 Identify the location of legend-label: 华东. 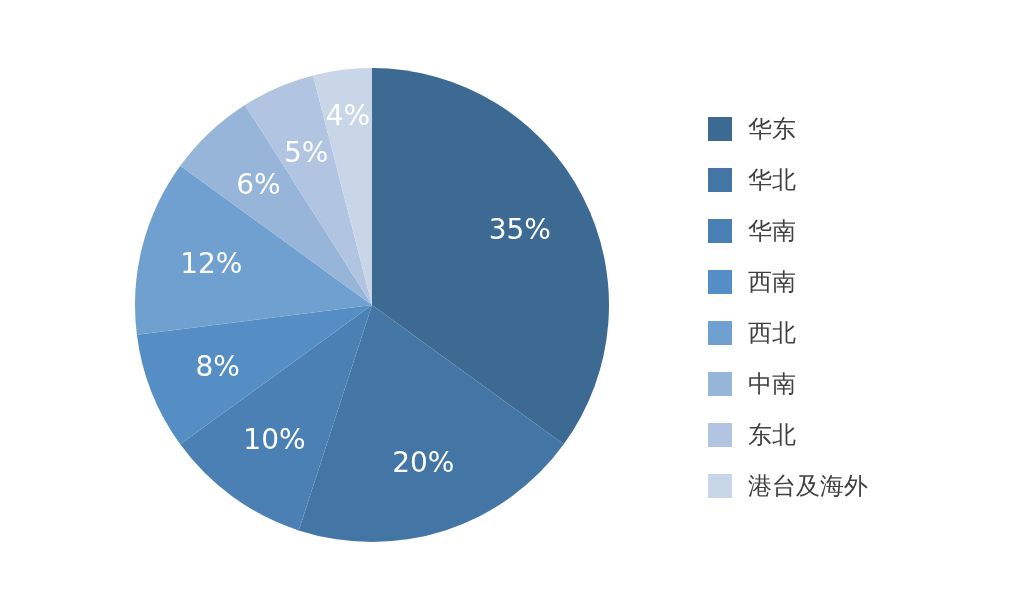
(772, 129).